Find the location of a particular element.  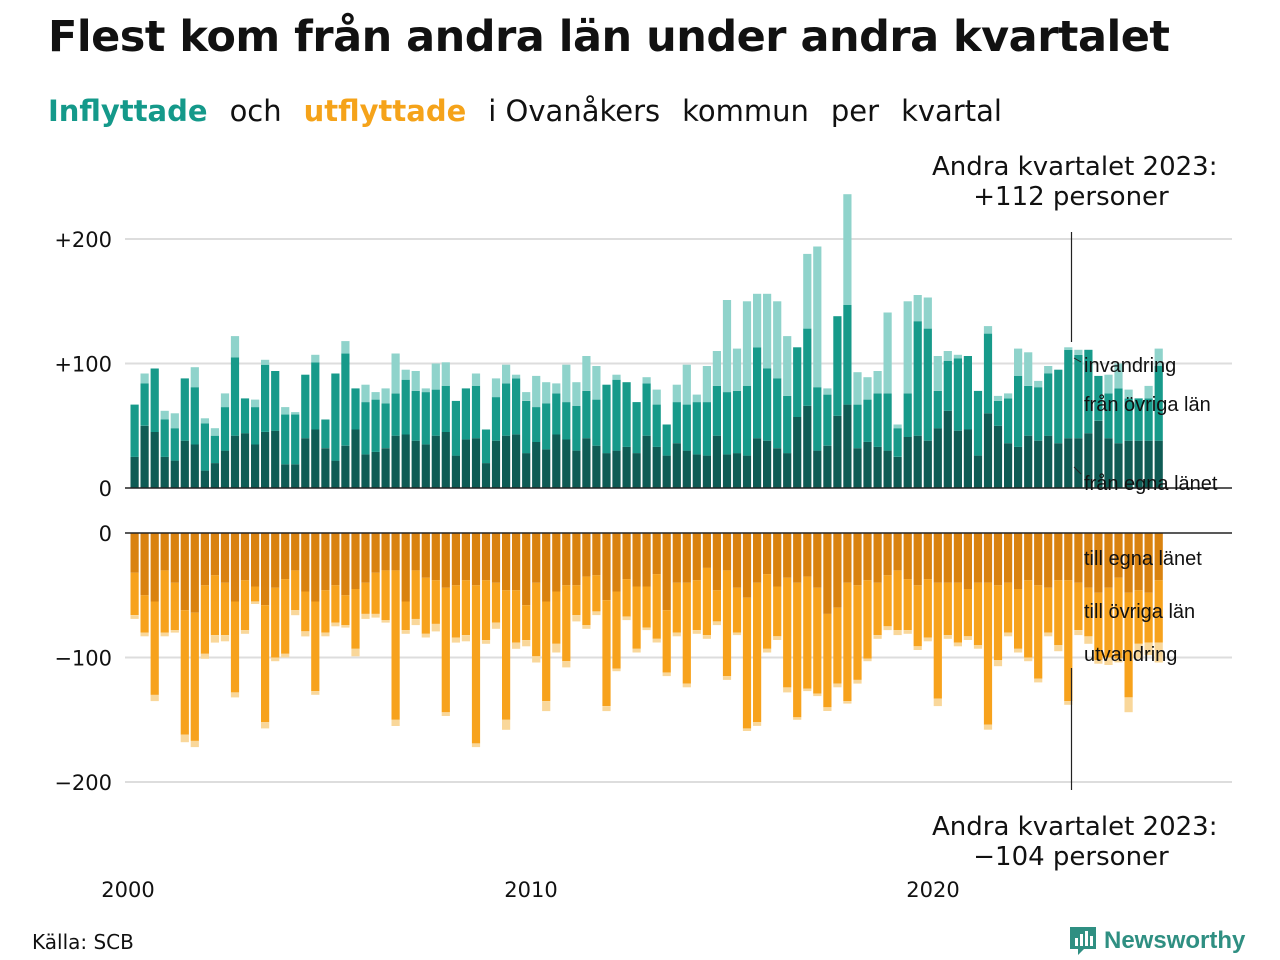

lower-series-label: till övriga län is located at coordinates (1139, 612).